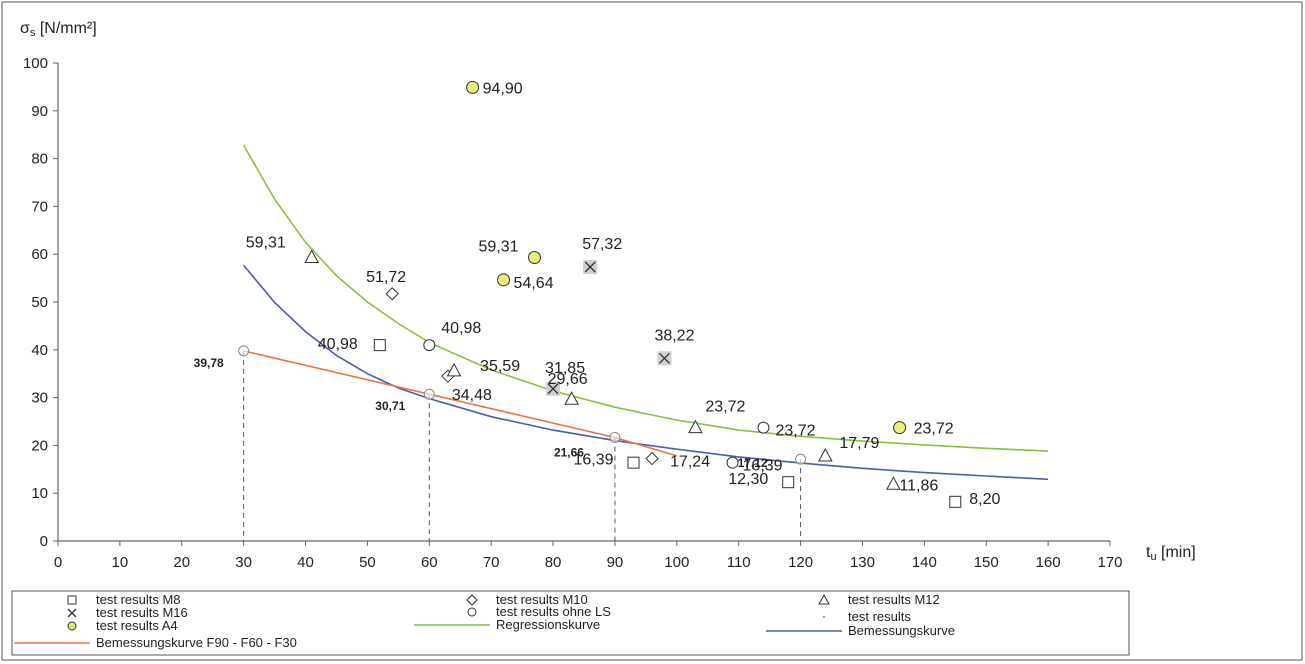 The image size is (1305, 664). What do you see at coordinates (924, 562) in the screenshot?
I see `x-tick-label: 140` at bounding box center [924, 562].